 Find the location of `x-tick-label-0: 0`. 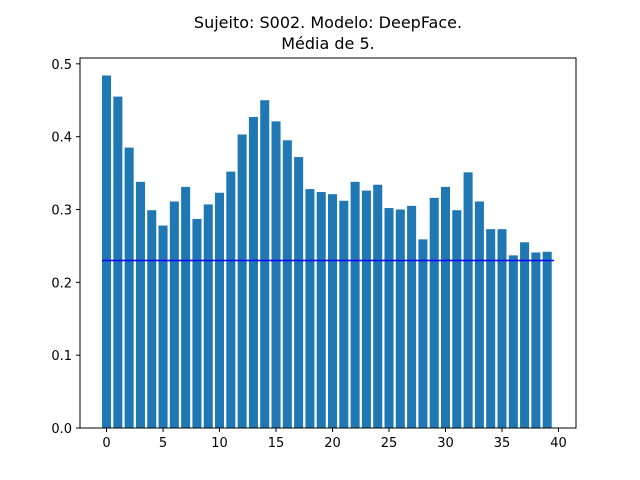

x-tick-label-0: 0 is located at coordinates (106, 443).